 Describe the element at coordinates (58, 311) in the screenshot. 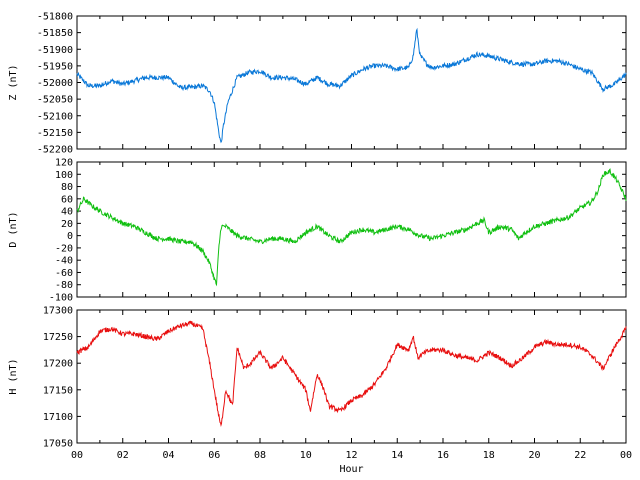

I see `y-tick-label: 17300` at that location.